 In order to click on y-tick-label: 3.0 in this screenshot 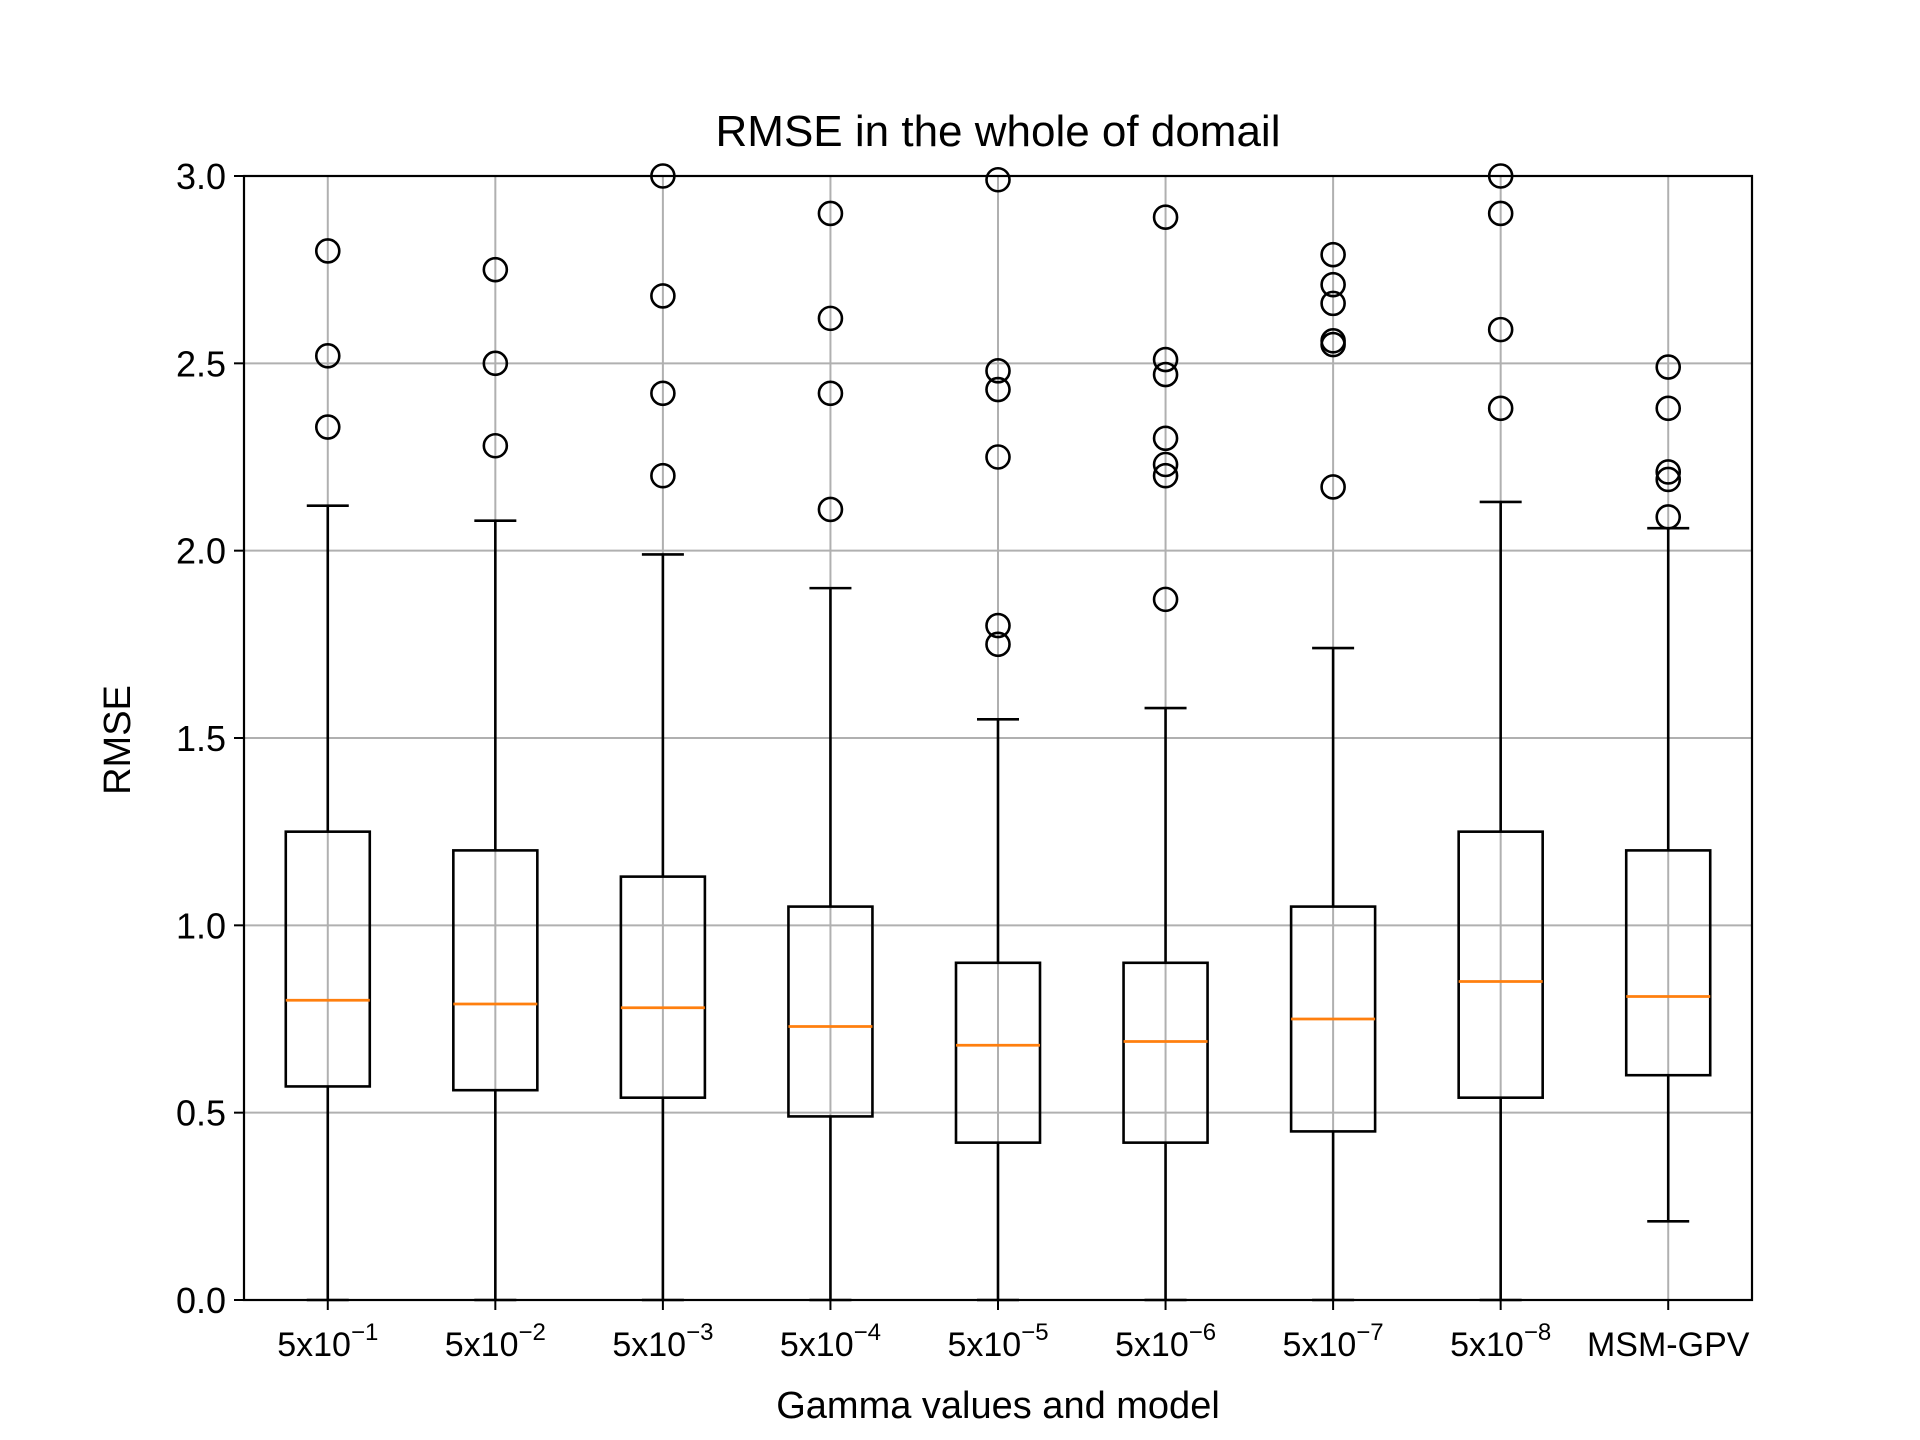, I will do `click(201, 176)`.